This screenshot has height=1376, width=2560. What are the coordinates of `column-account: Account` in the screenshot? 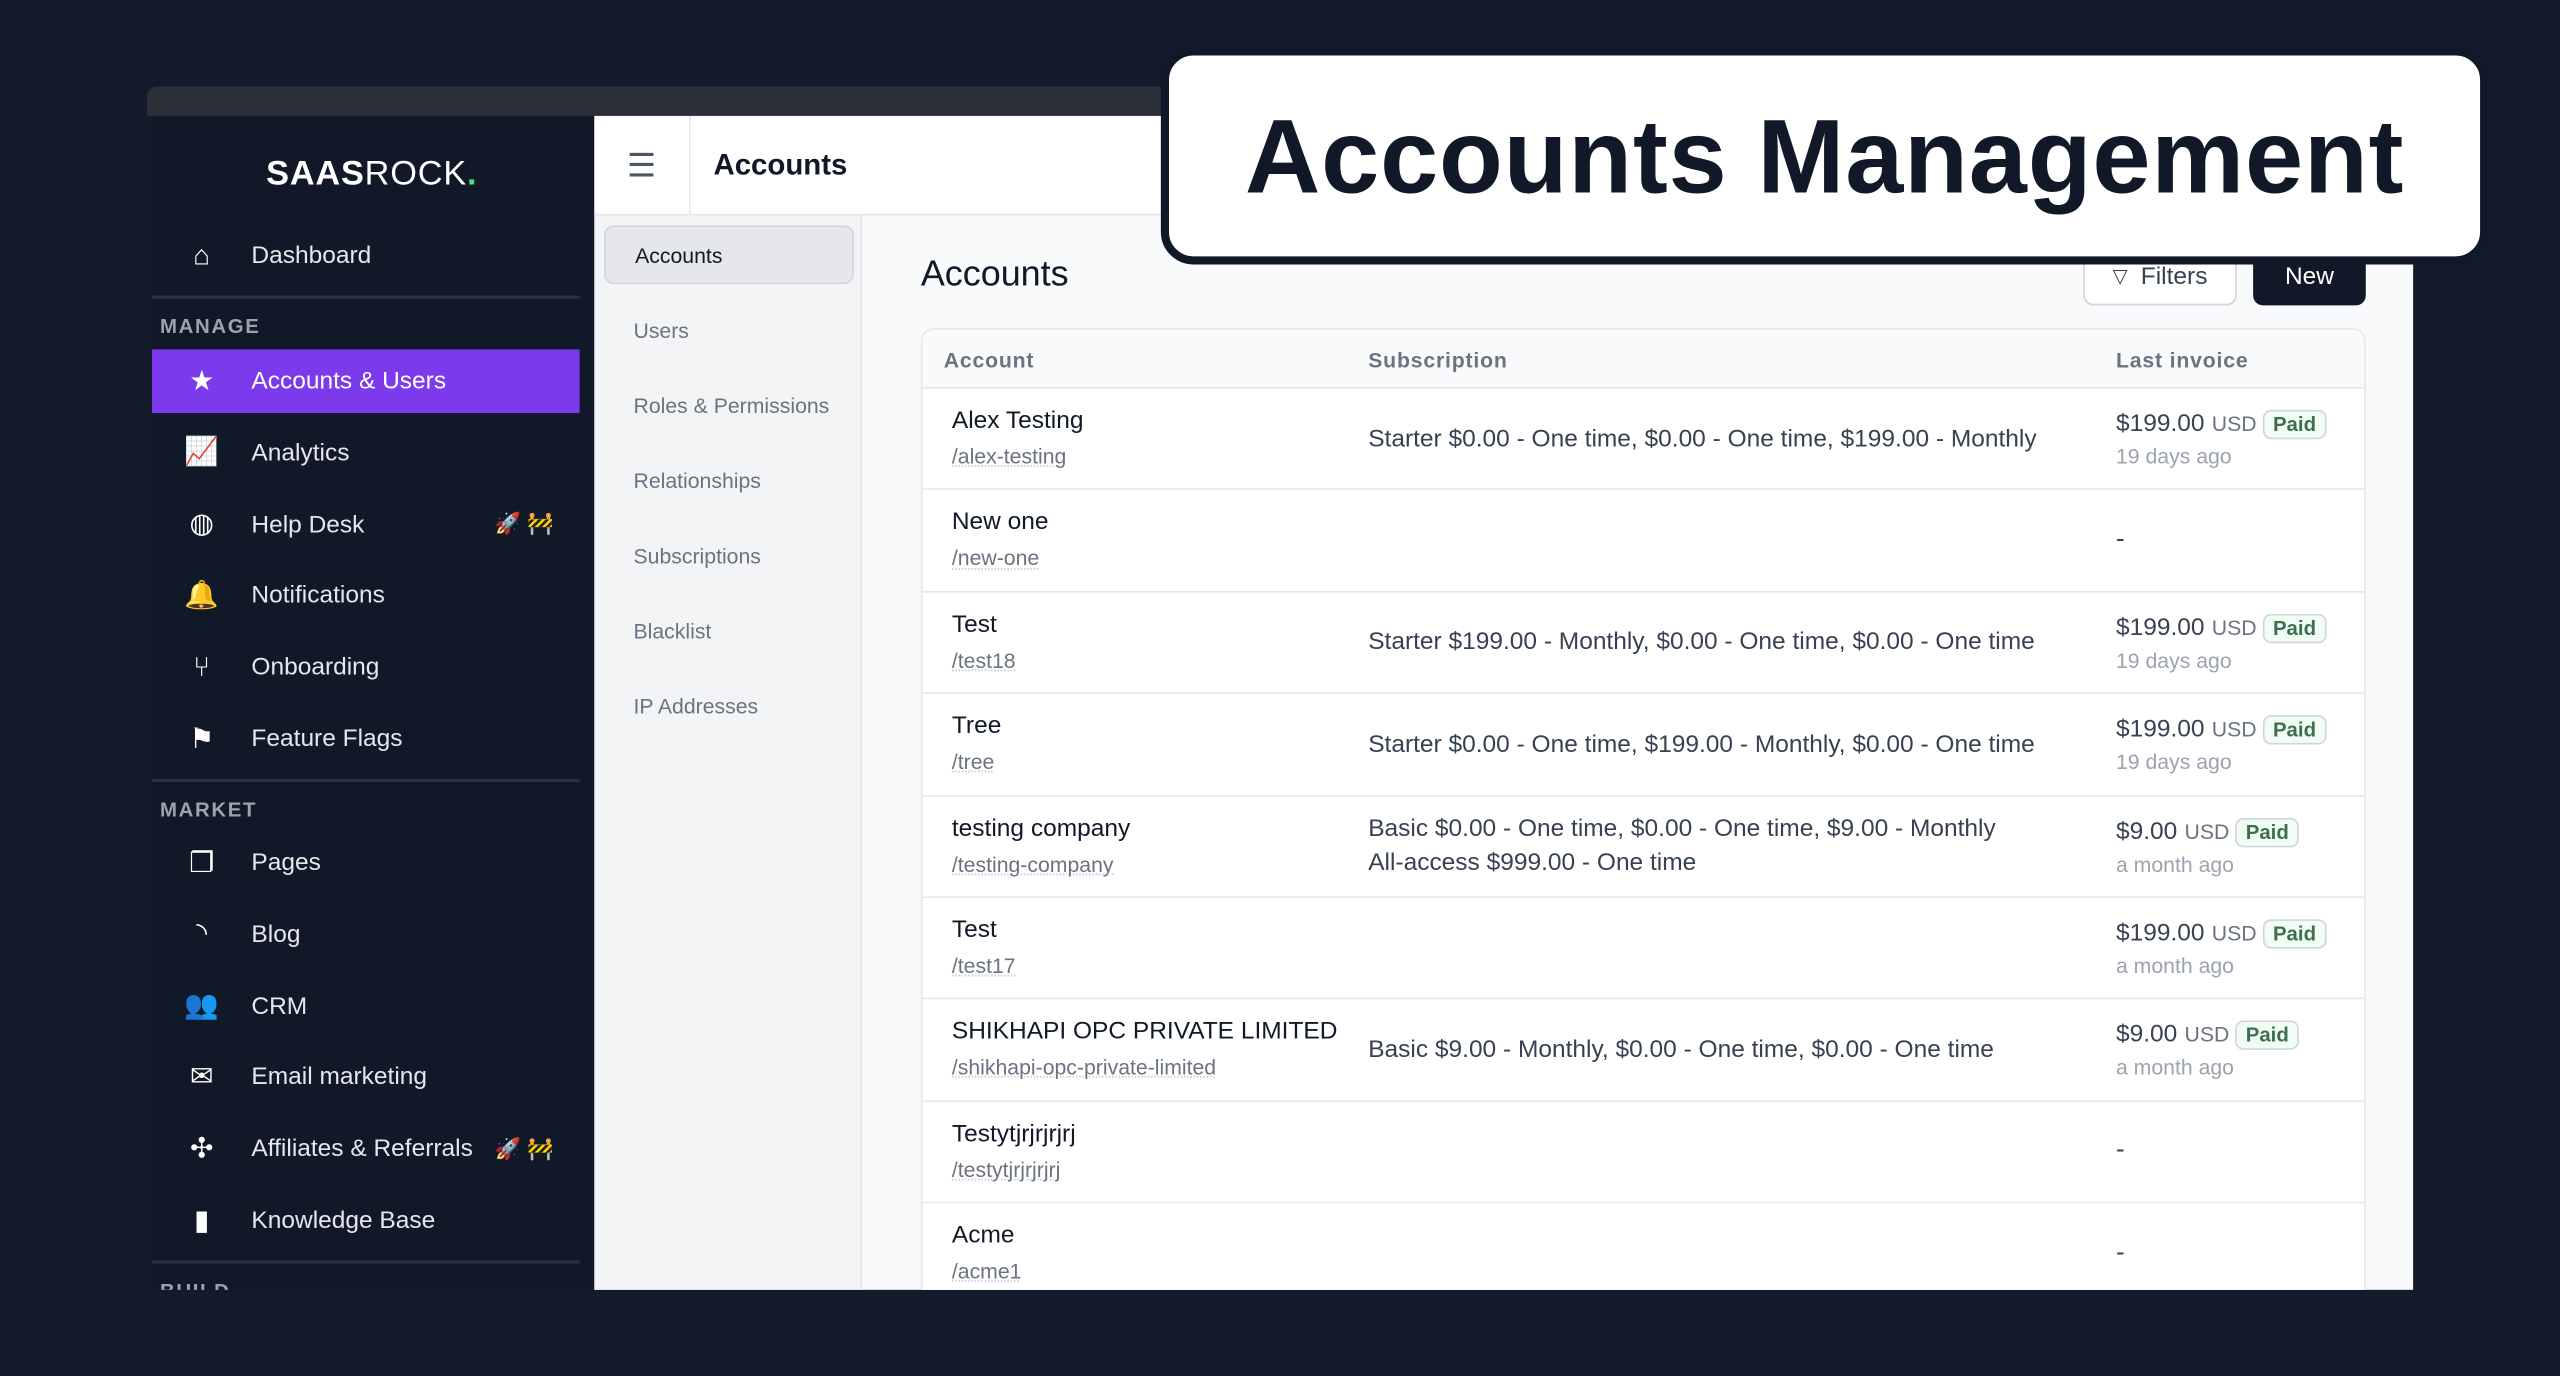 It's located at (989, 360).